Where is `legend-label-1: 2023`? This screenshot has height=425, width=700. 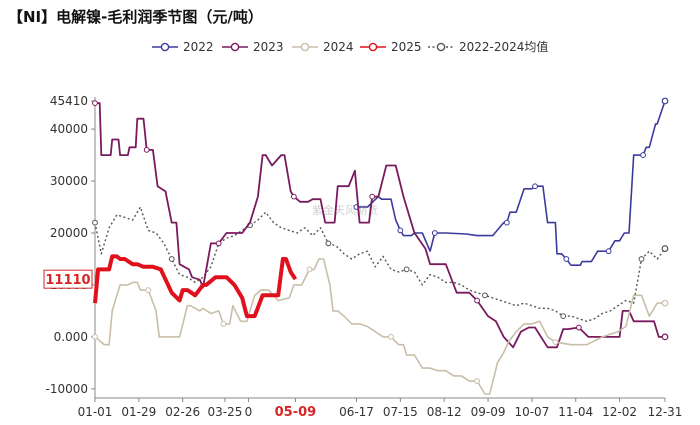 legend-label-1: 2023 is located at coordinates (268, 47).